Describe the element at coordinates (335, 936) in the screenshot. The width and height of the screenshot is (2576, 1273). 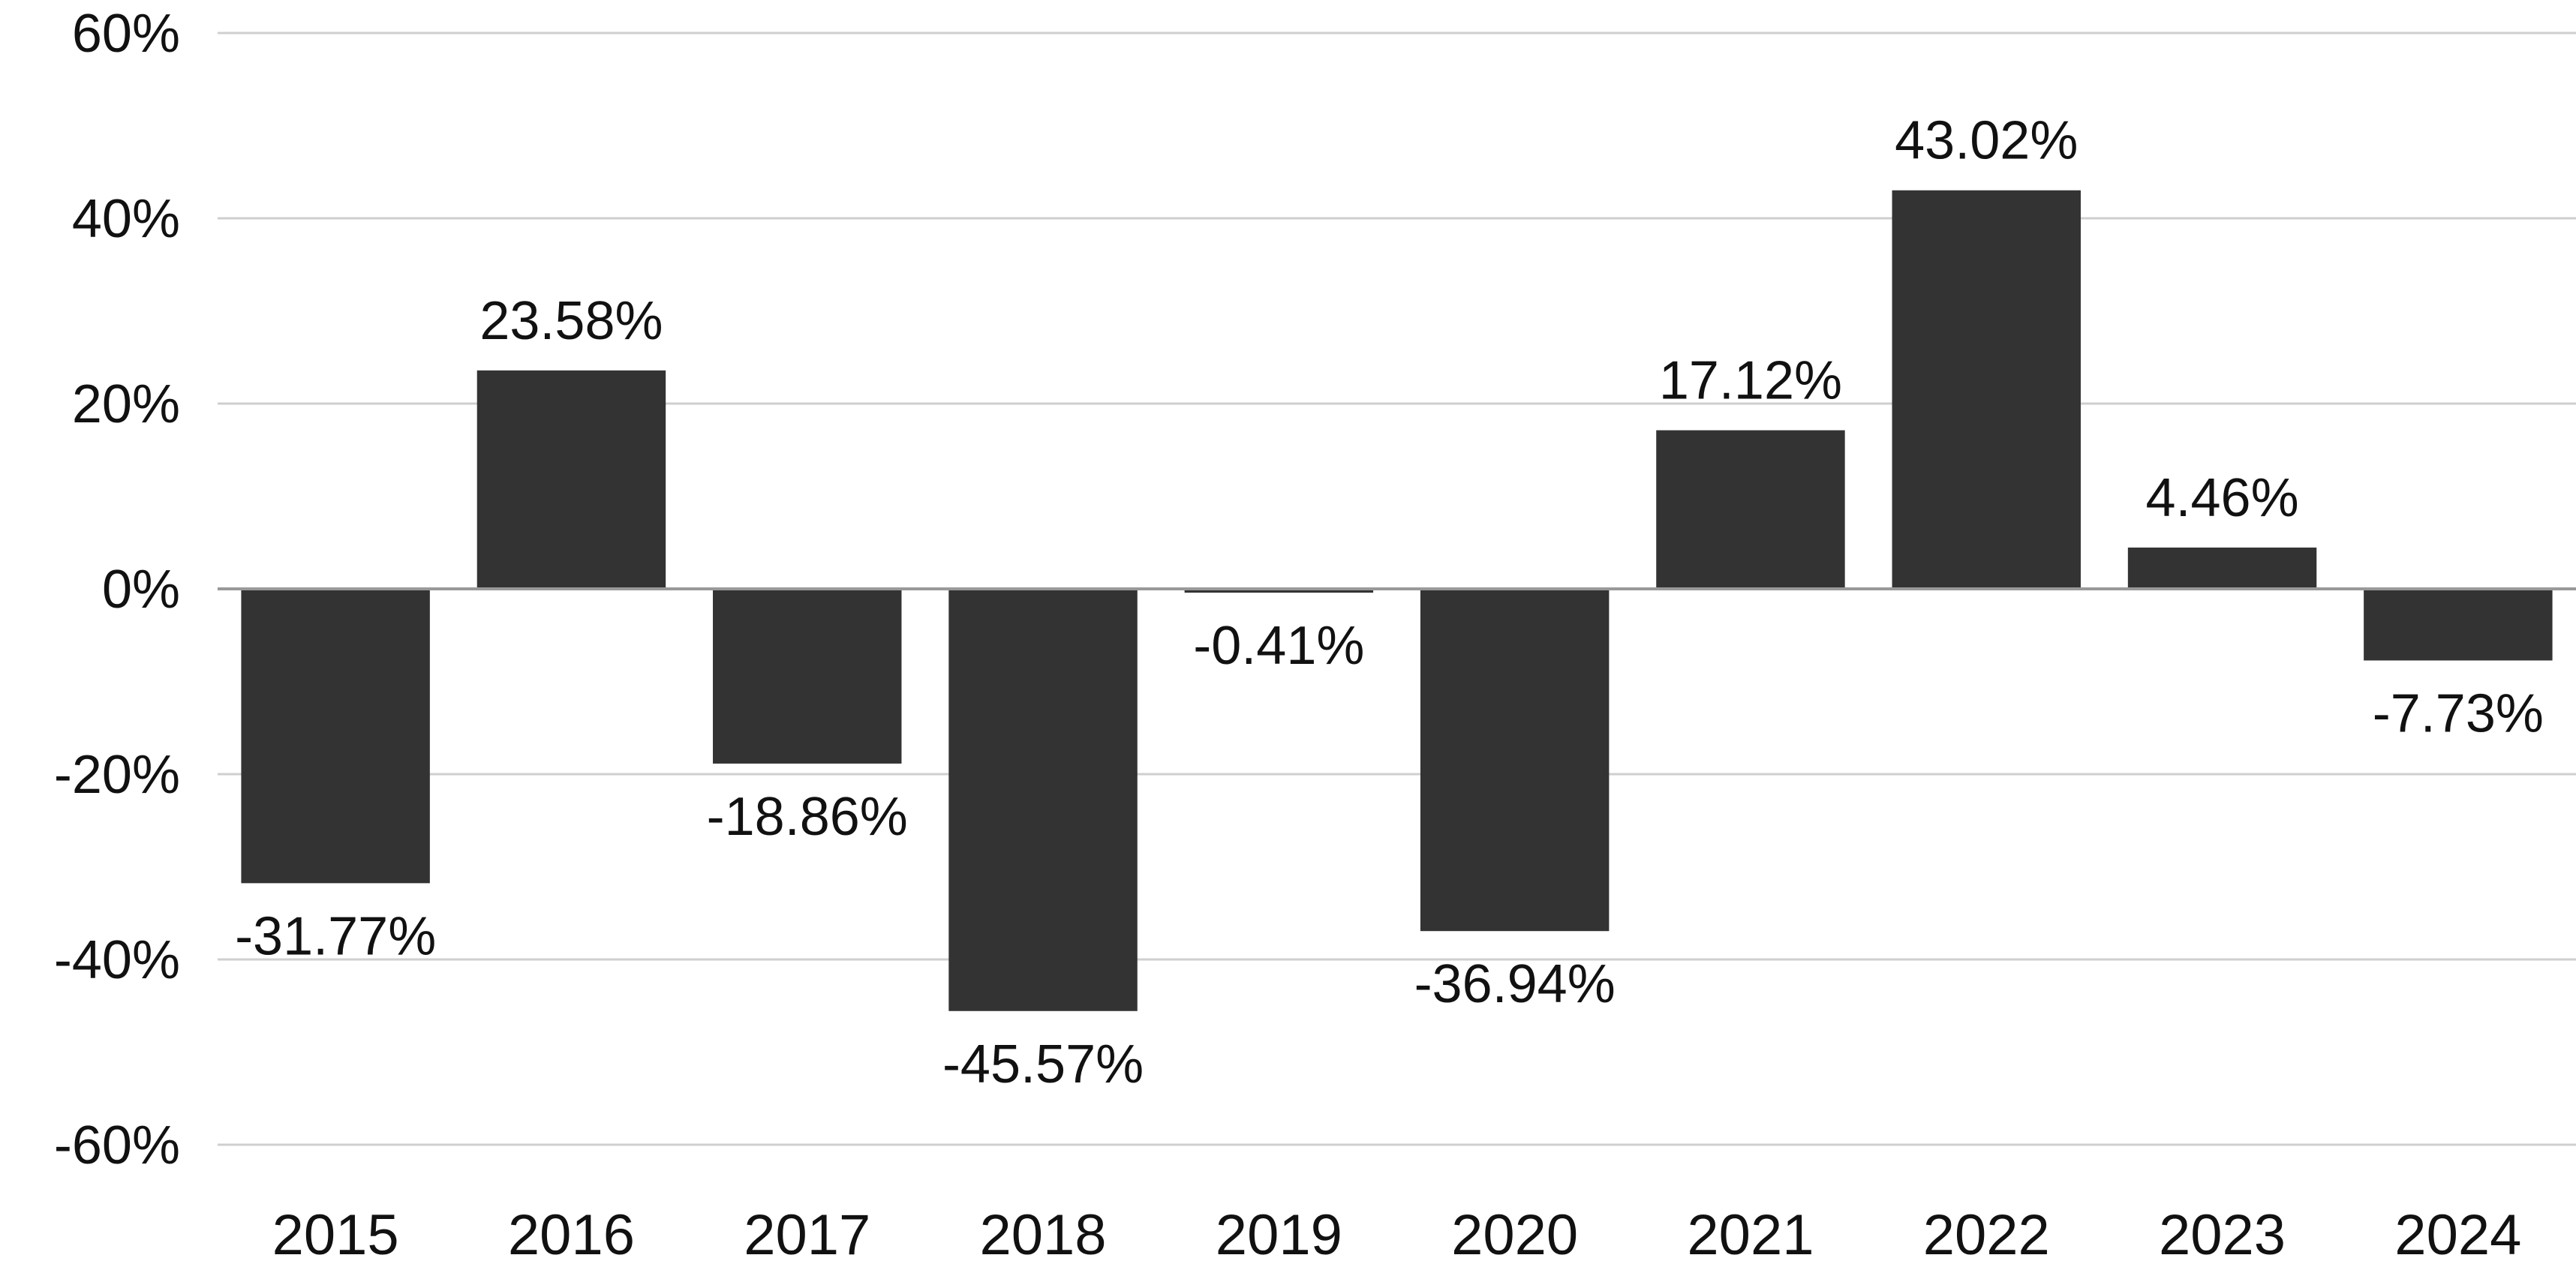
I see `data-label-2015: -31.77%` at that location.